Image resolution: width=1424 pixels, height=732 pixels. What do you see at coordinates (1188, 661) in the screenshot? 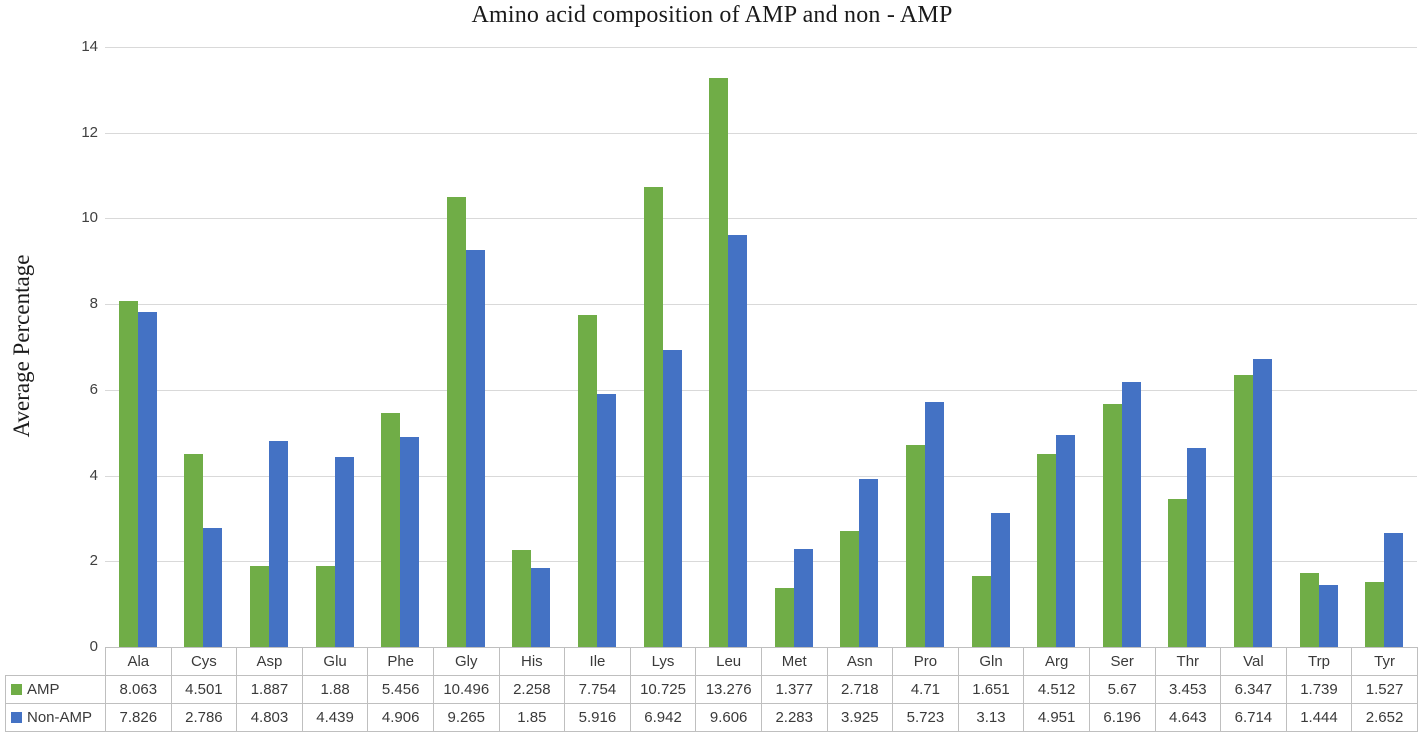
I see `category-header-thr: Thr` at bounding box center [1188, 661].